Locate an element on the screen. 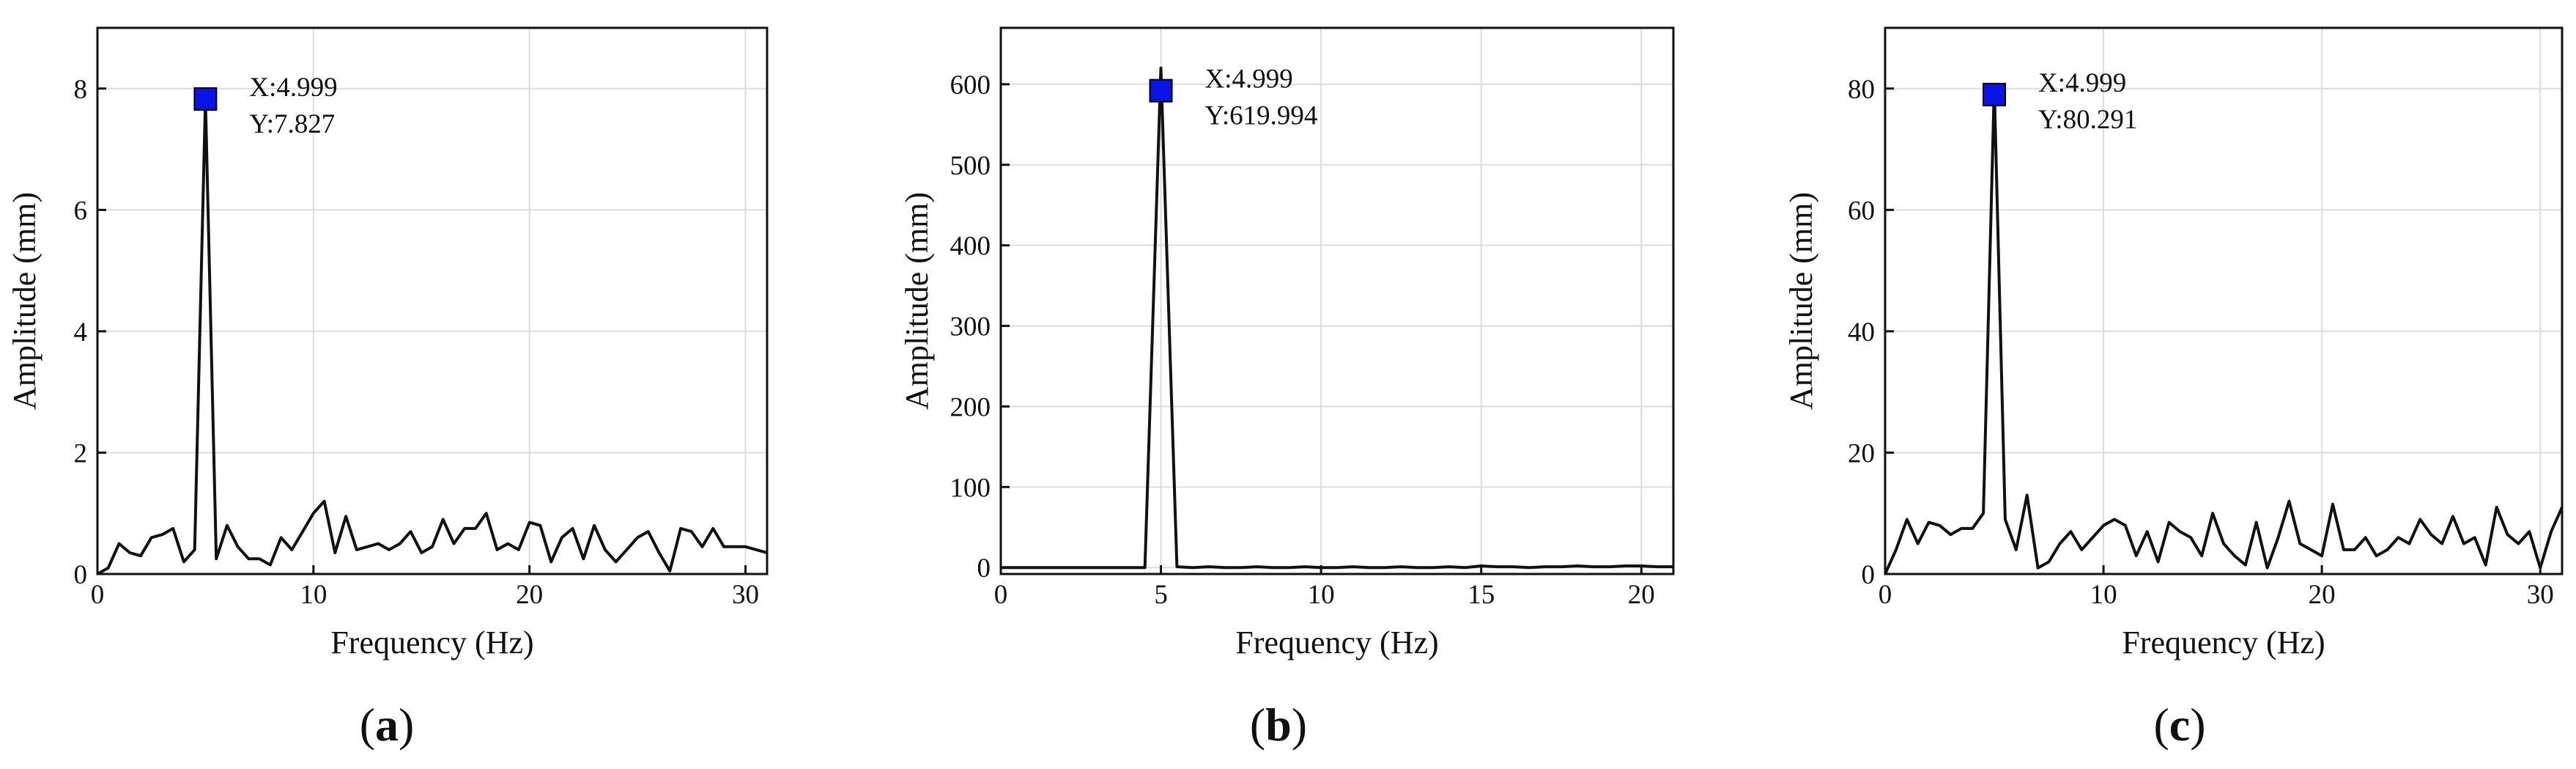 The width and height of the screenshot is (2576, 769). y-tick-label: 80 is located at coordinates (1861, 90).